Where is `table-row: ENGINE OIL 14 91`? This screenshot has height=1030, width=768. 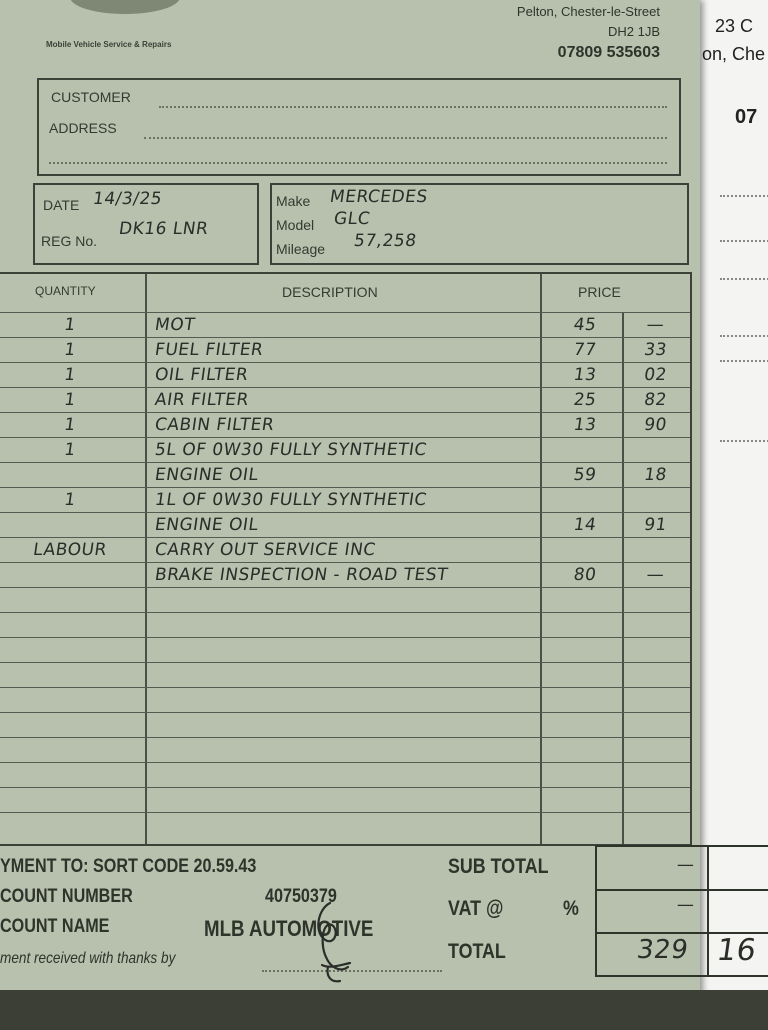 table-row: ENGINE OIL 14 91 is located at coordinates (345, 525).